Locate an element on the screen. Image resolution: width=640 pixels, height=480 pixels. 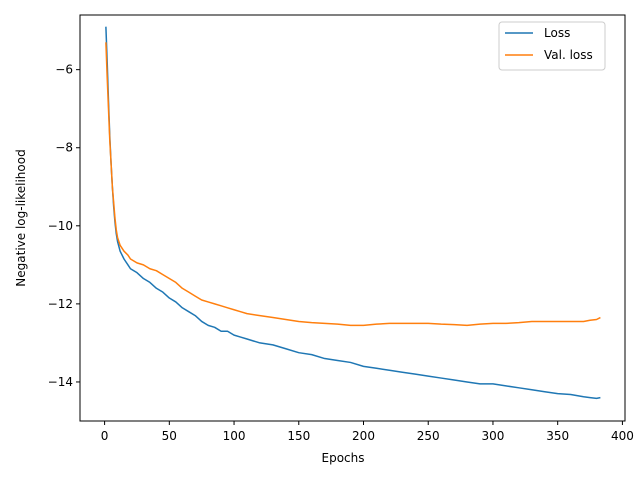
x-tick-label: 400 is located at coordinates (622, 436).